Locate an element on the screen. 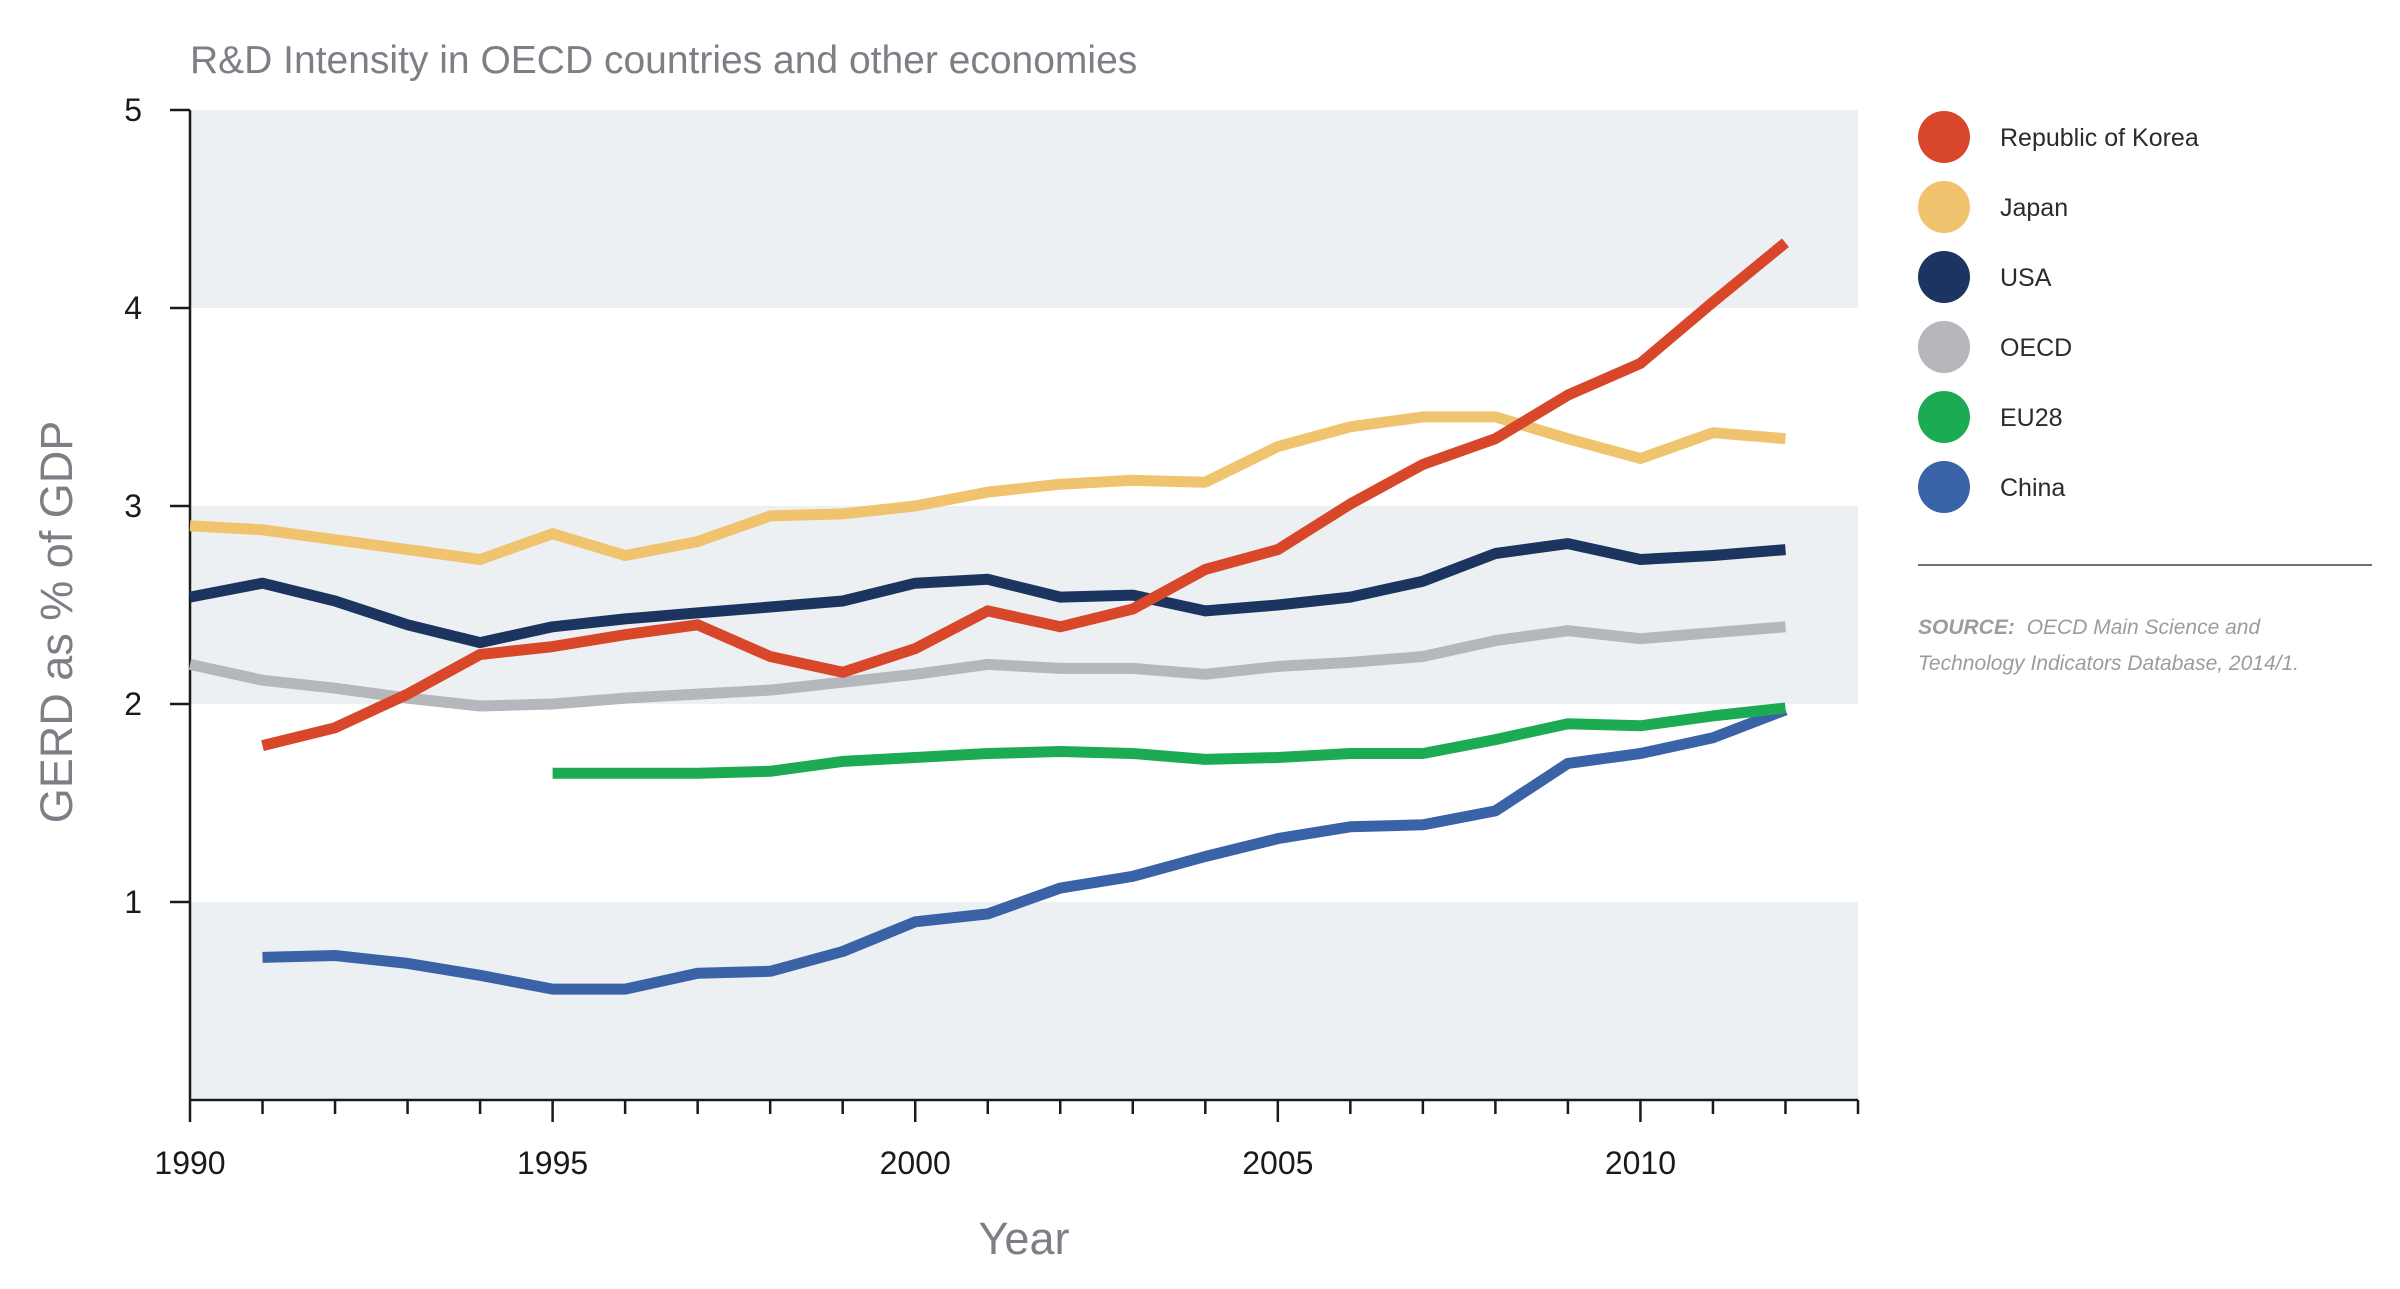 The width and height of the screenshot is (2400, 1289). y-tick-label: 3 is located at coordinates (133, 506).